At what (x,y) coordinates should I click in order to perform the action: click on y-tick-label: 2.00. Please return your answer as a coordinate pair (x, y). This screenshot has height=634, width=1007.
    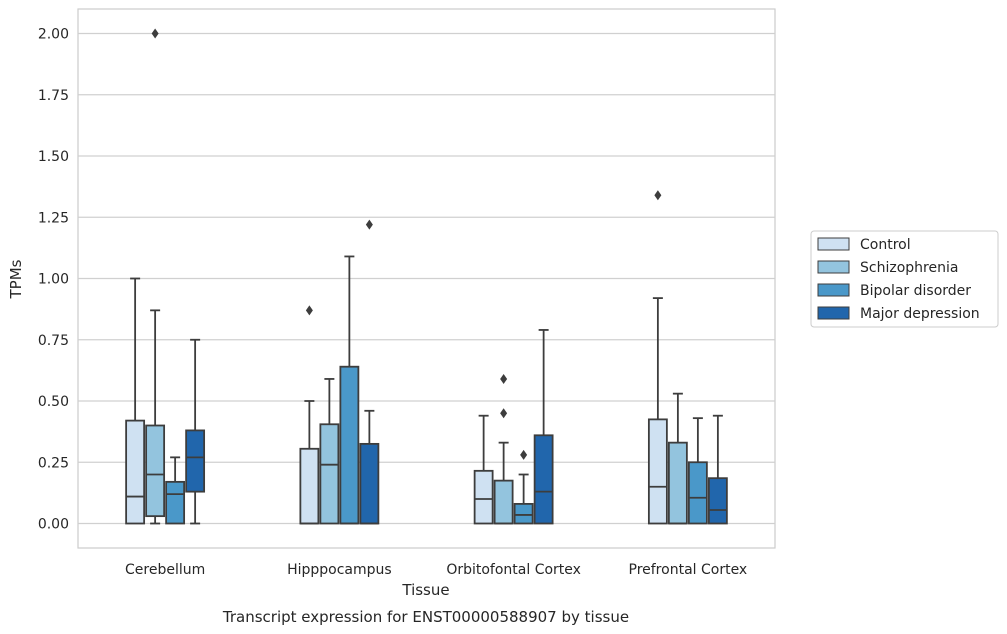
    Looking at the image, I should click on (53, 35).